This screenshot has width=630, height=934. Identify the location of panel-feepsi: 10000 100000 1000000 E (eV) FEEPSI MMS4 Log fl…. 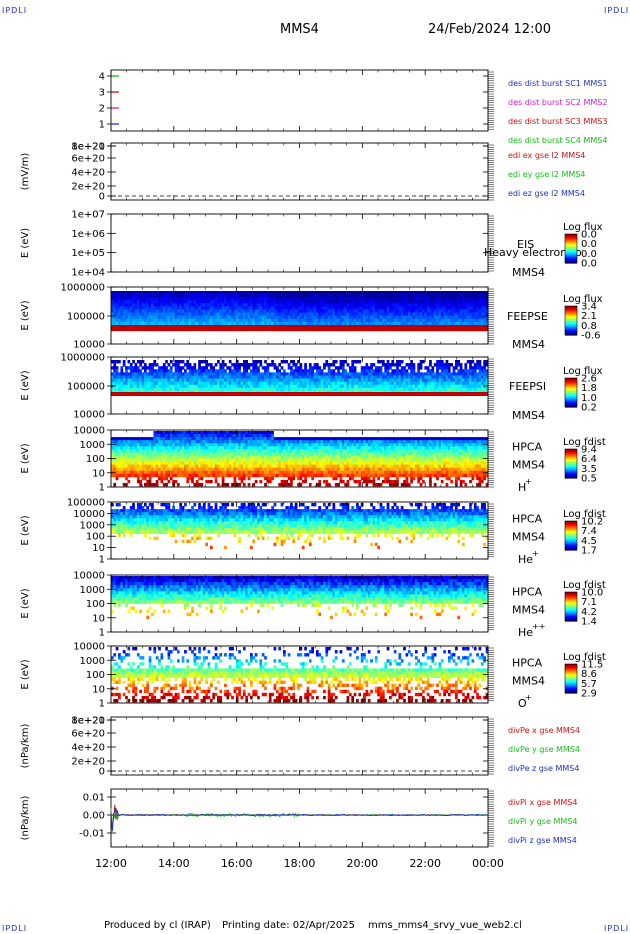
(311, 388).